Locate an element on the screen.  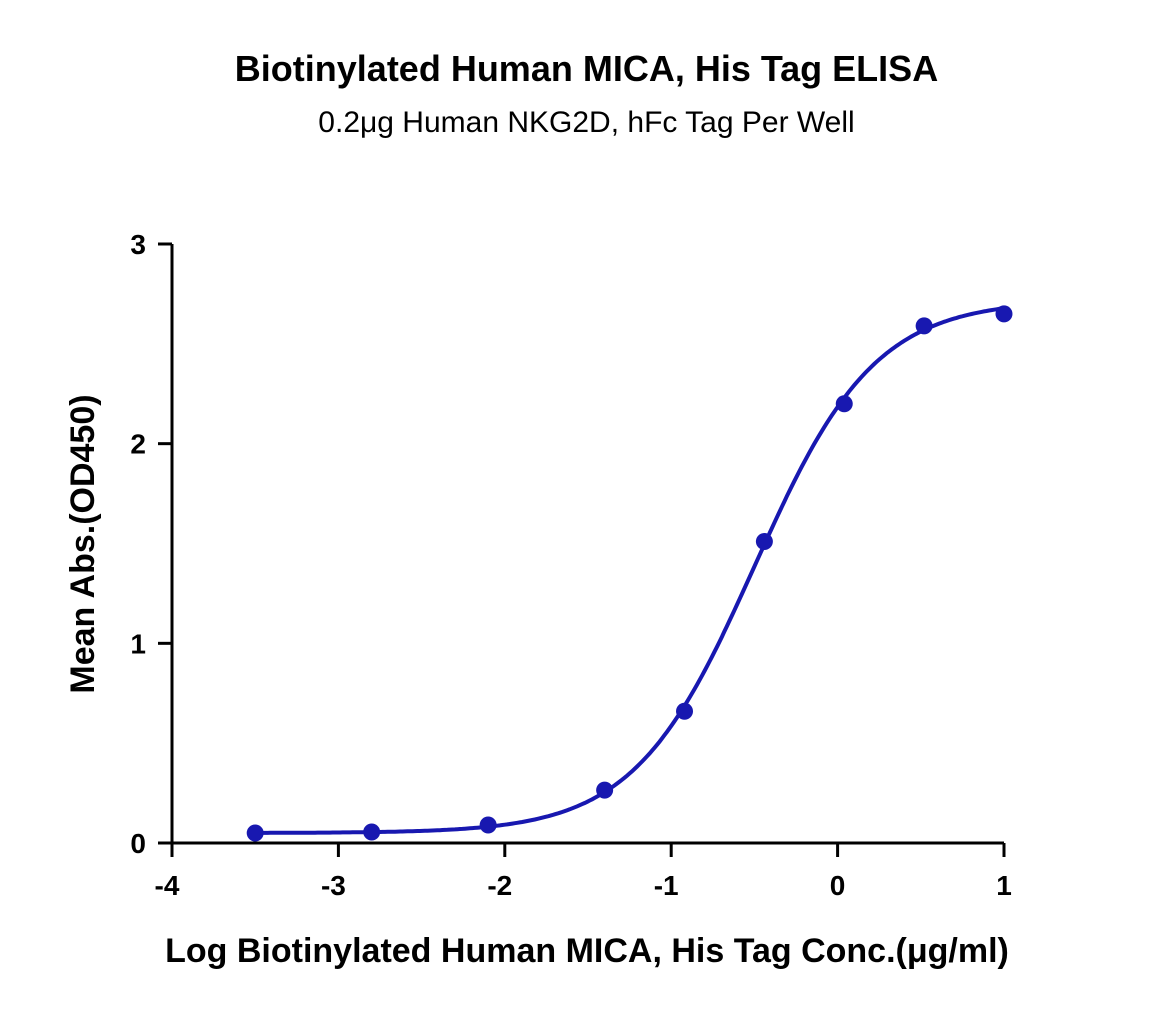
y-tick-label: 1 is located at coordinates (138, 643).